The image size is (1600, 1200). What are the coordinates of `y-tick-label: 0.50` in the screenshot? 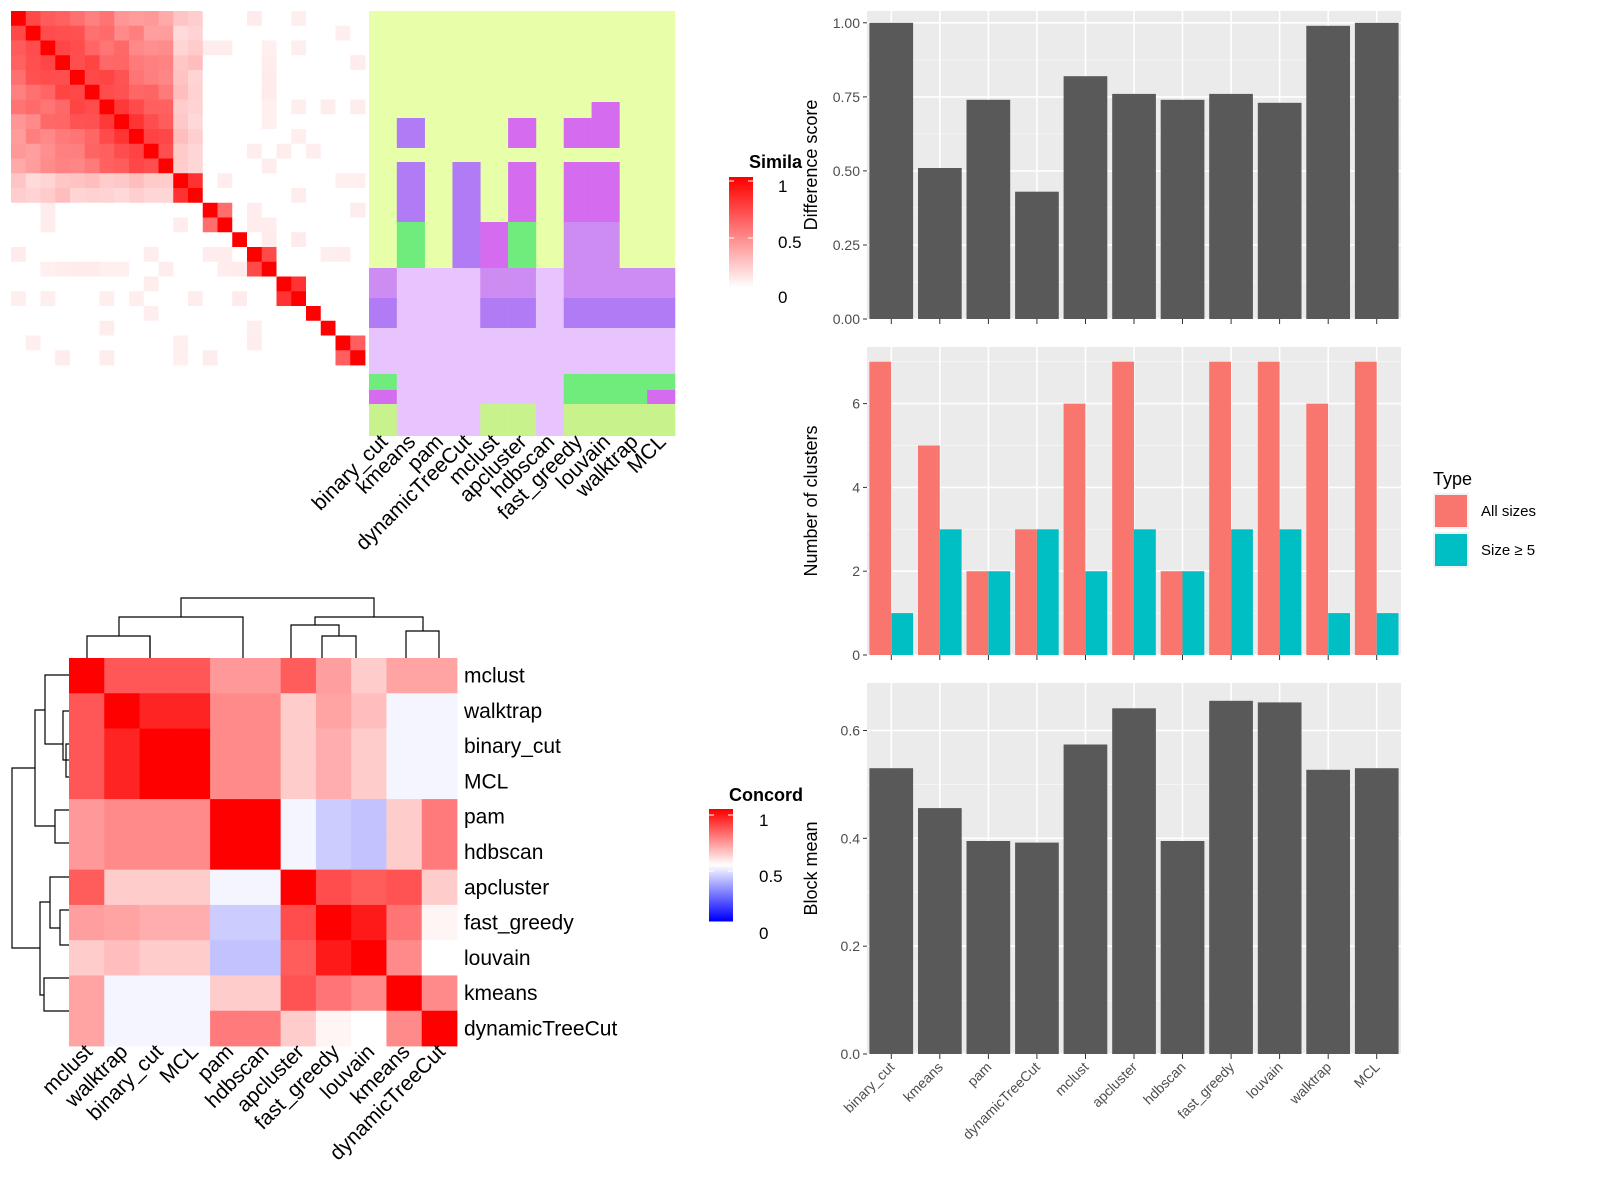 It's located at (846, 171).